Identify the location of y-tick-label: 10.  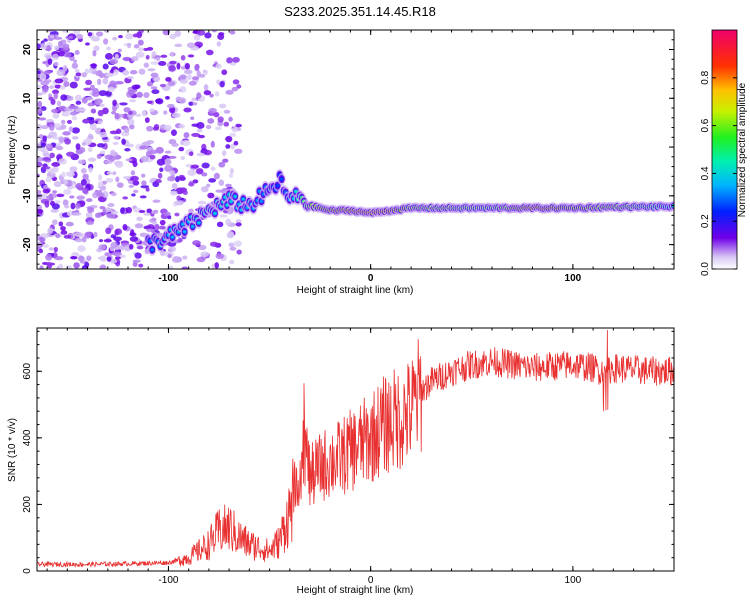
(27, 98).